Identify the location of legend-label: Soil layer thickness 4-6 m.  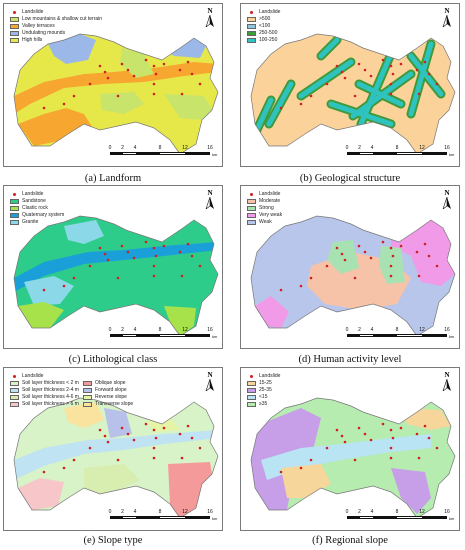
(50, 397).